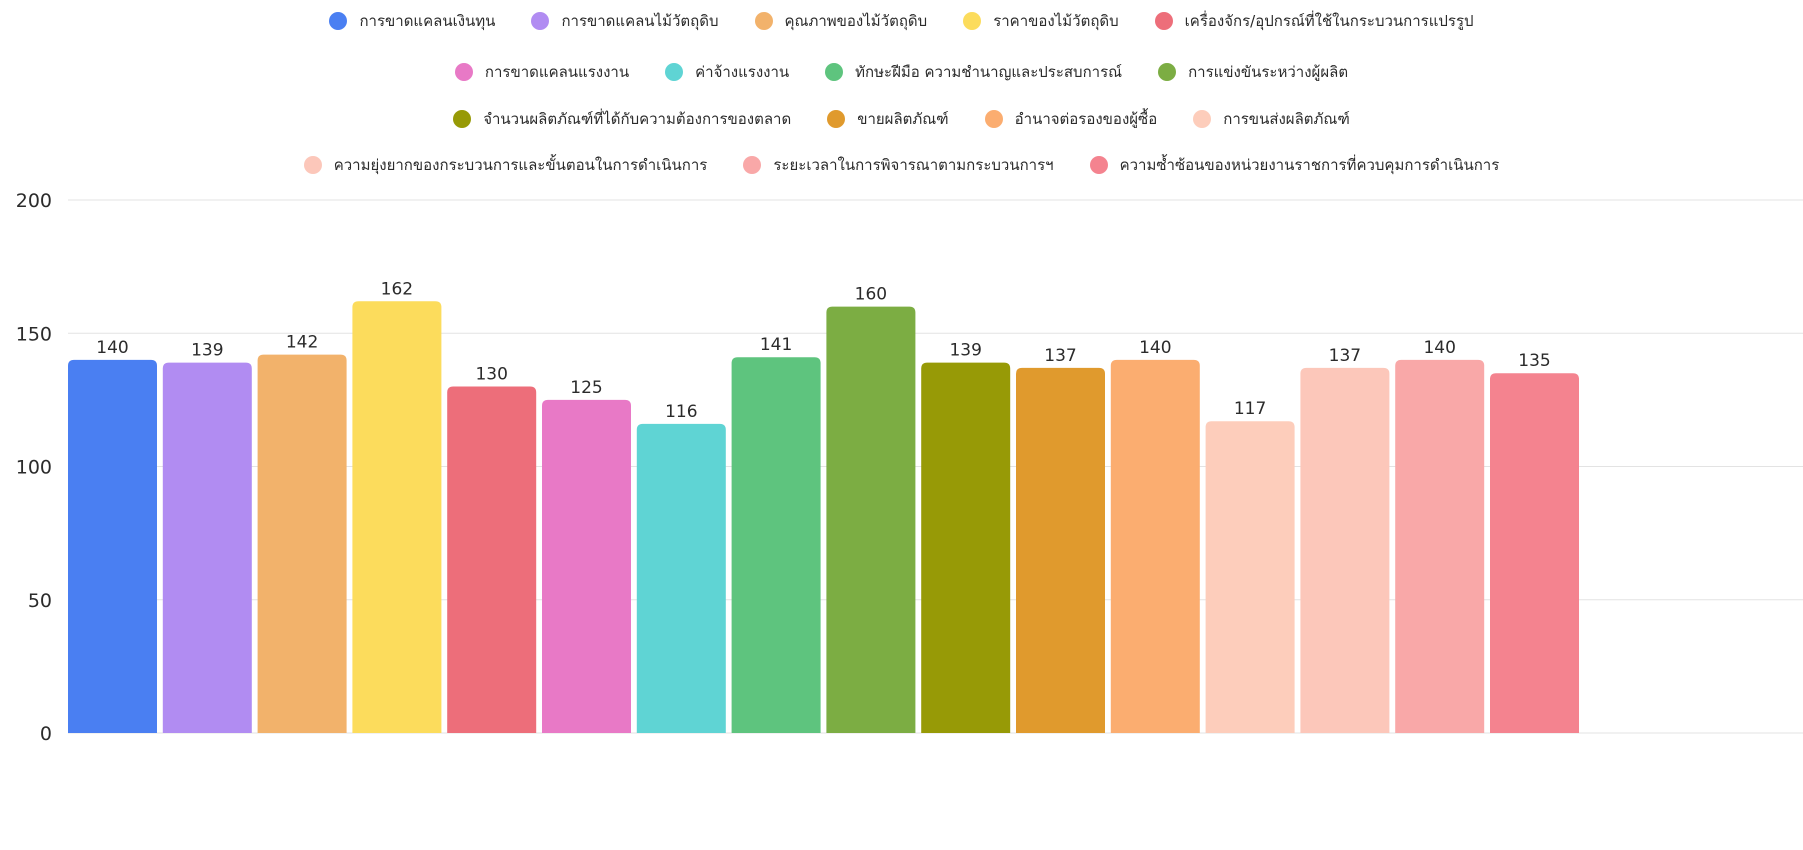 The image size is (1803, 850). What do you see at coordinates (1250, 409) in the screenshot?
I see `bar-value-label: 117` at bounding box center [1250, 409].